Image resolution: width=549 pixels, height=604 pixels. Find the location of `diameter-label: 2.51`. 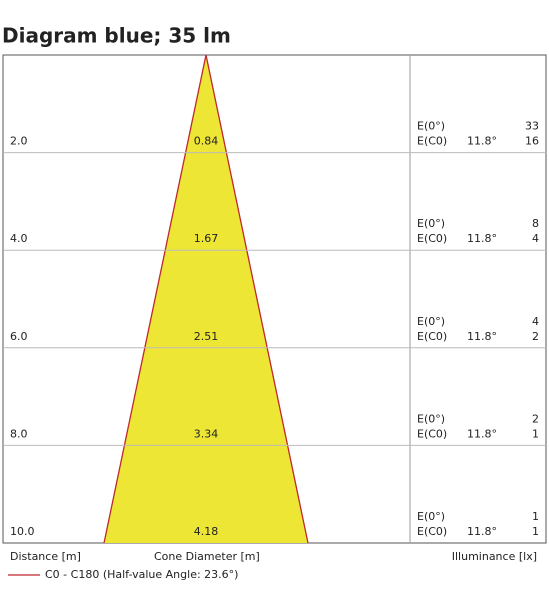

diameter-label: 2.51 is located at coordinates (206, 336).